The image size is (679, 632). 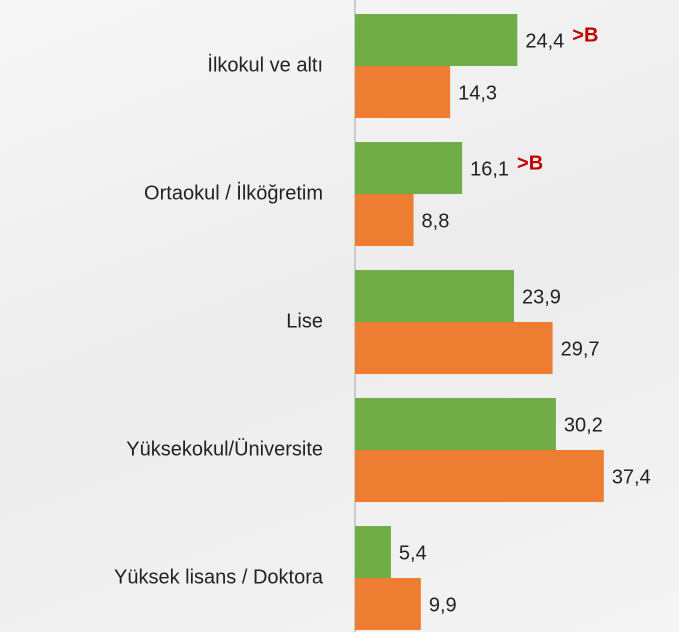 I want to click on category-label: Ortaokul / İlköğretim, so click(x=233, y=192).